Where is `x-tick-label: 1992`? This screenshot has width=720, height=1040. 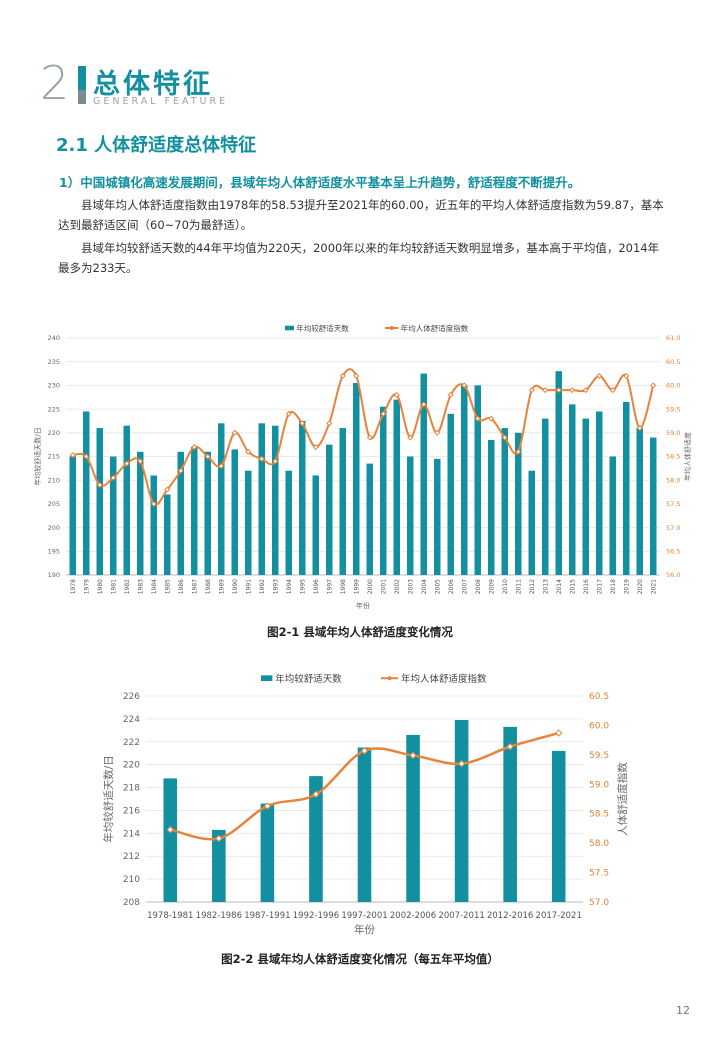 x-tick-label: 1992 is located at coordinates (262, 586).